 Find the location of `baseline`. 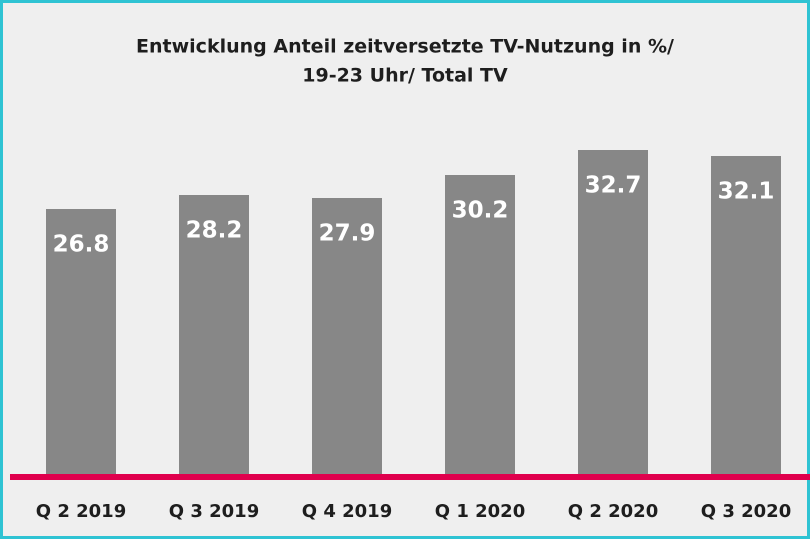

baseline is located at coordinates (410, 477).